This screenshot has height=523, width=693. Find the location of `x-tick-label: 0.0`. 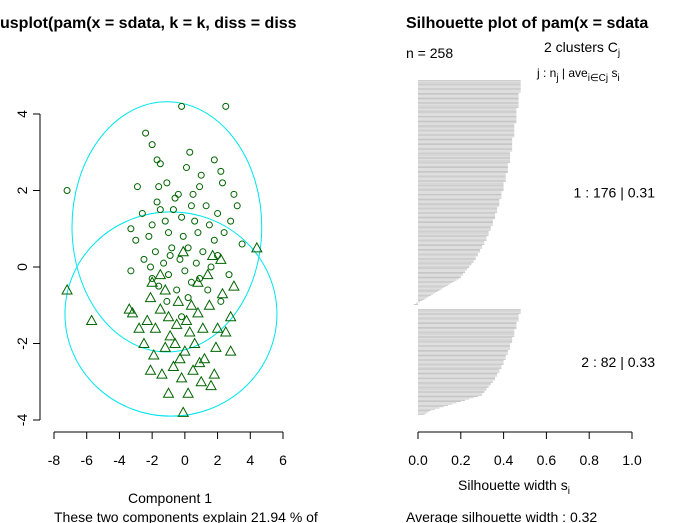

x-tick-label: 0.0 is located at coordinates (418, 460).